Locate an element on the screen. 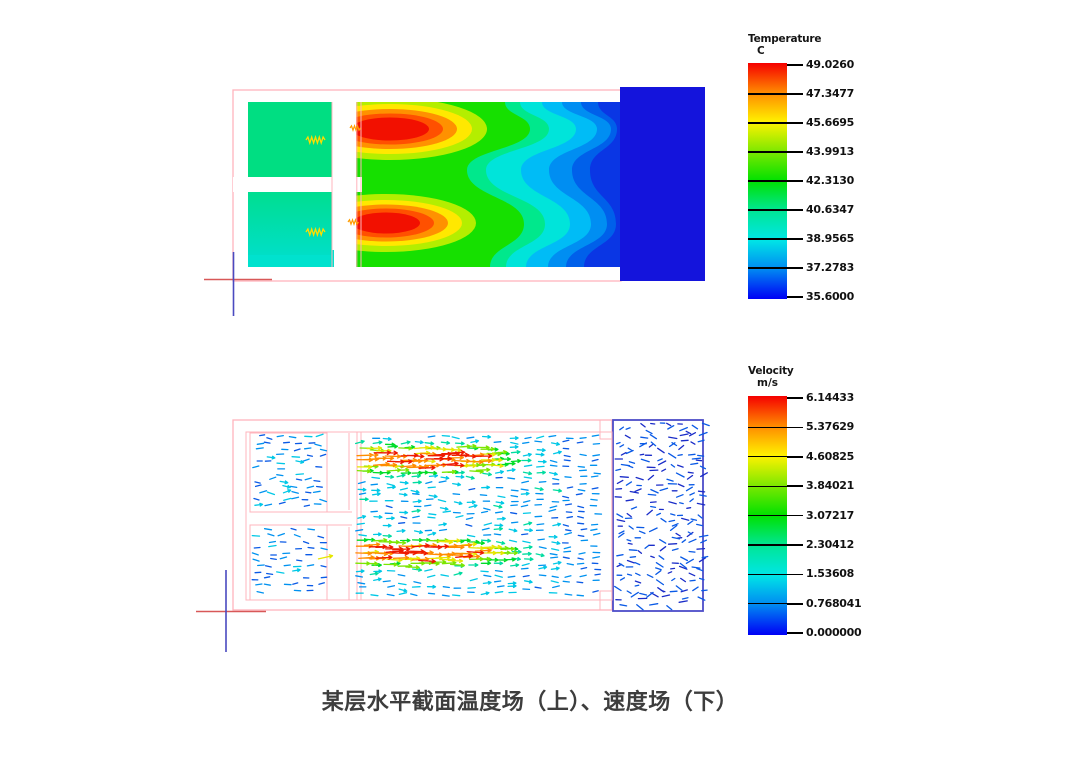 The width and height of the screenshot is (1080, 766). exhaust-zone is located at coordinates (662, 184).